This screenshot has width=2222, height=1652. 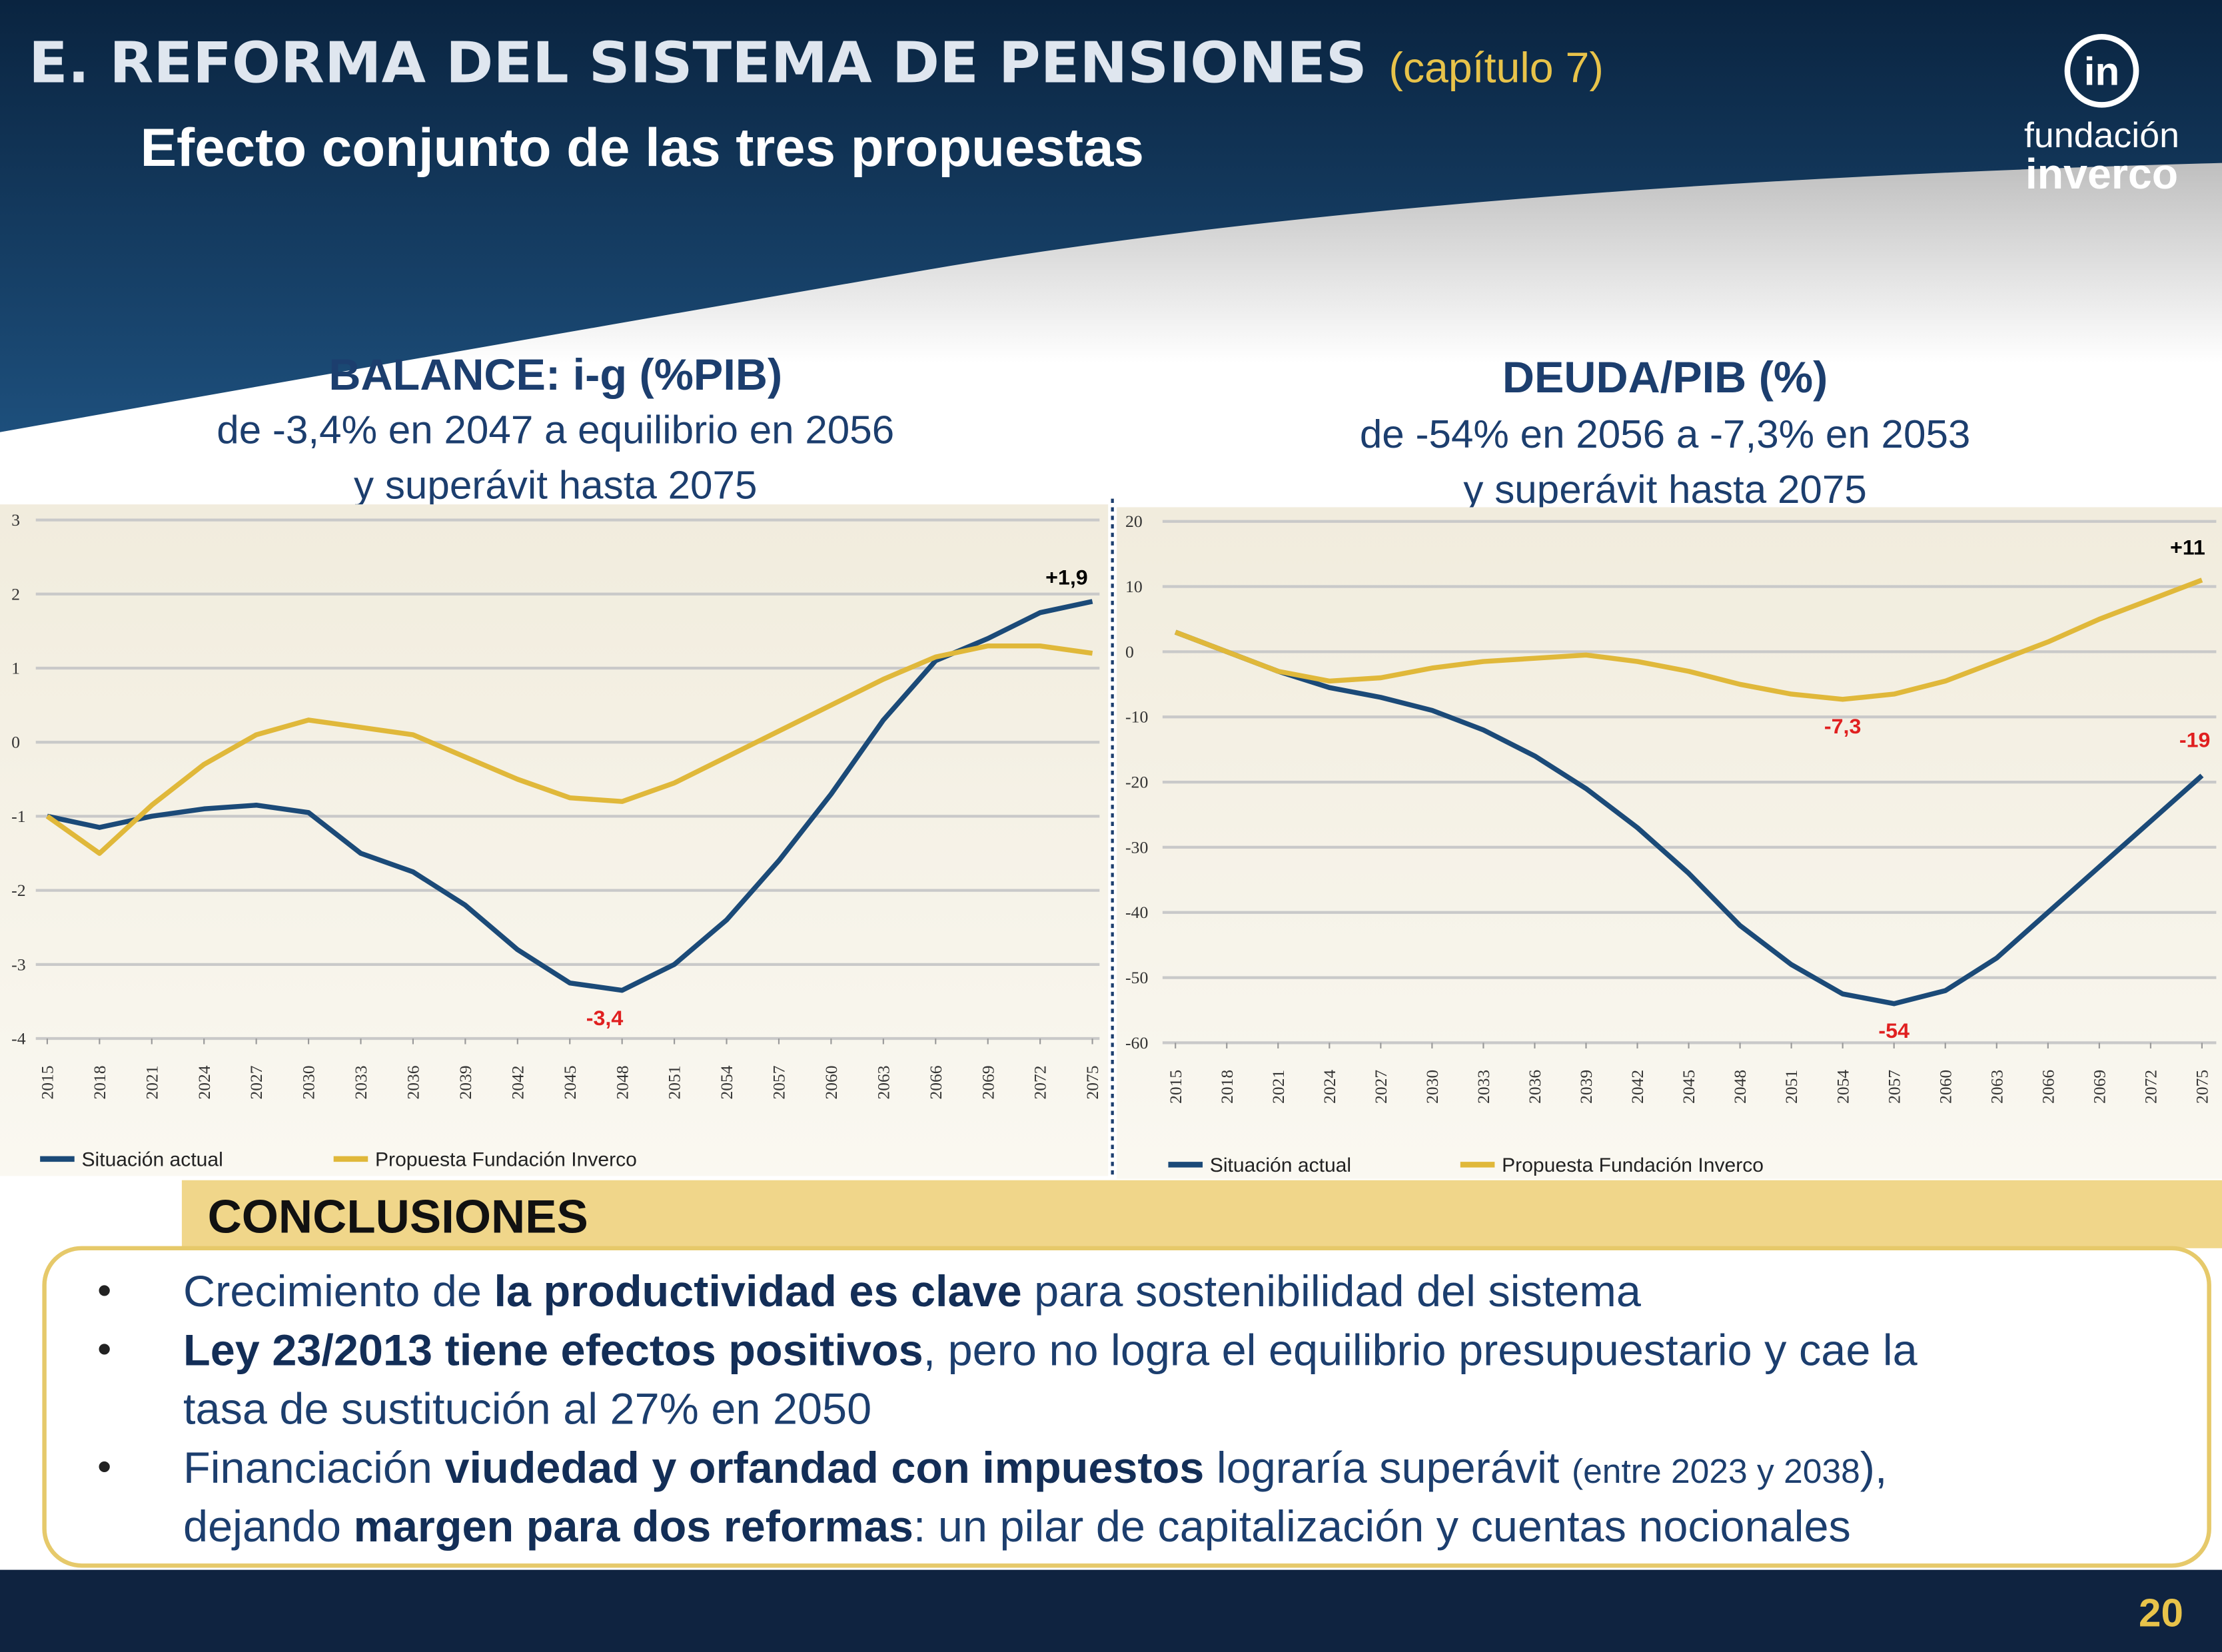 What do you see at coordinates (1134, 521) in the screenshot?
I see `y-tick-label: 20` at bounding box center [1134, 521].